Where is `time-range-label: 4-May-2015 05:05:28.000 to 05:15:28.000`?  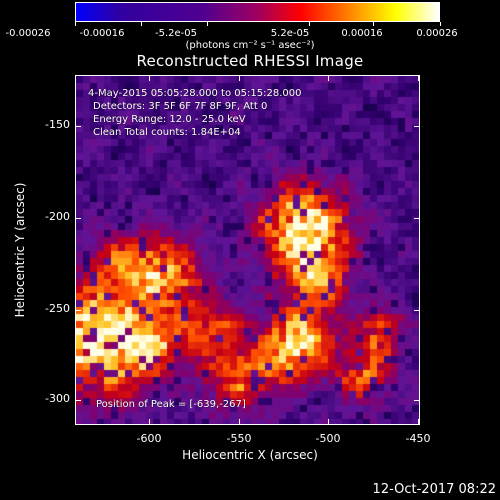 time-range-label: 4-May-2015 05:05:28.000 to 05:15:28.000 is located at coordinates (195, 93).